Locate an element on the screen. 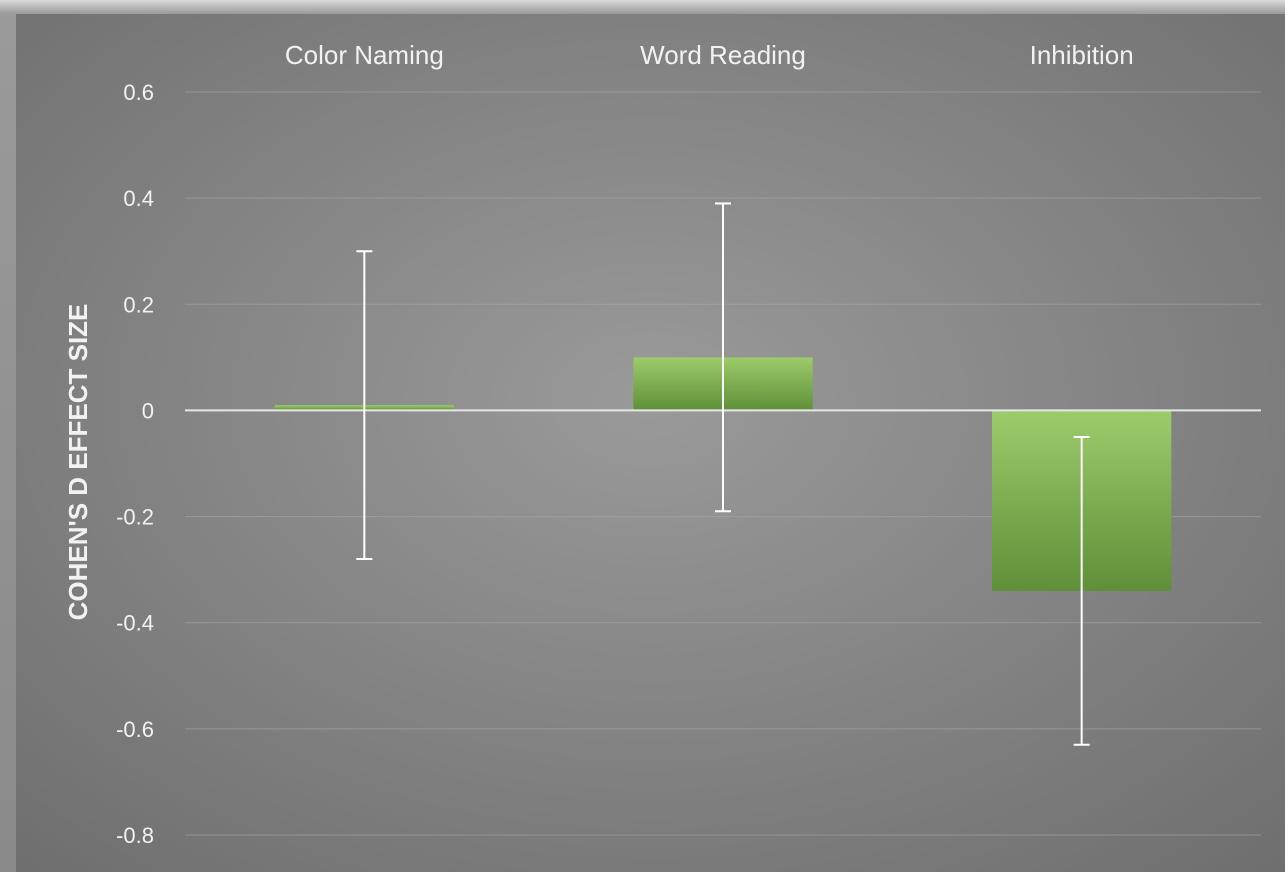 The image size is (1285, 872). y-tick-label: -0.8 is located at coordinates (135, 835).